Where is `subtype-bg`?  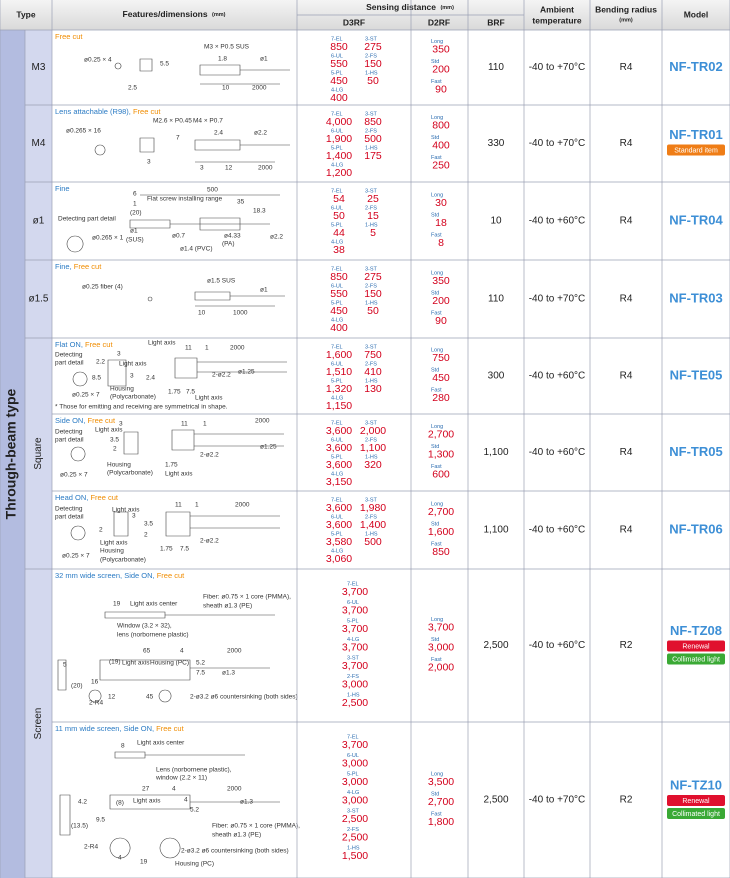 subtype-bg is located at coordinates (38, 454).